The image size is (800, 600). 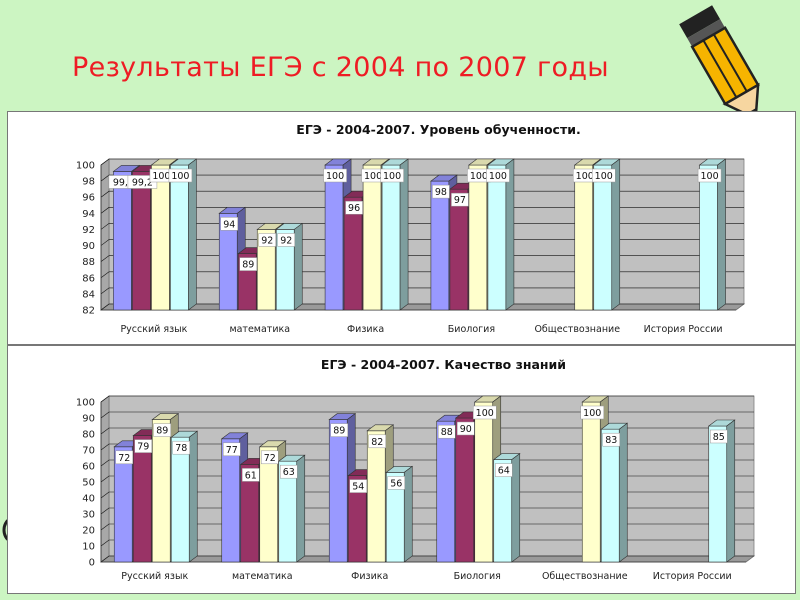 I want to click on svg-text: 56, so click(x=396, y=483).